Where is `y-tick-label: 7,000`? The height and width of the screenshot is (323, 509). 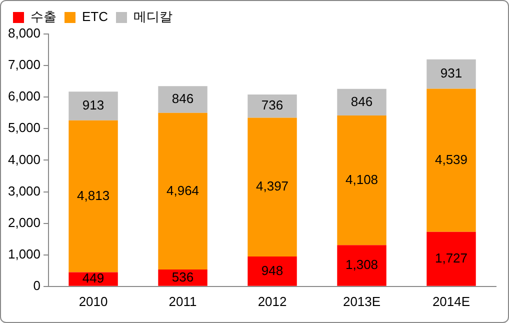 y-tick-label: 7,000 is located at coordinates (24, 64).